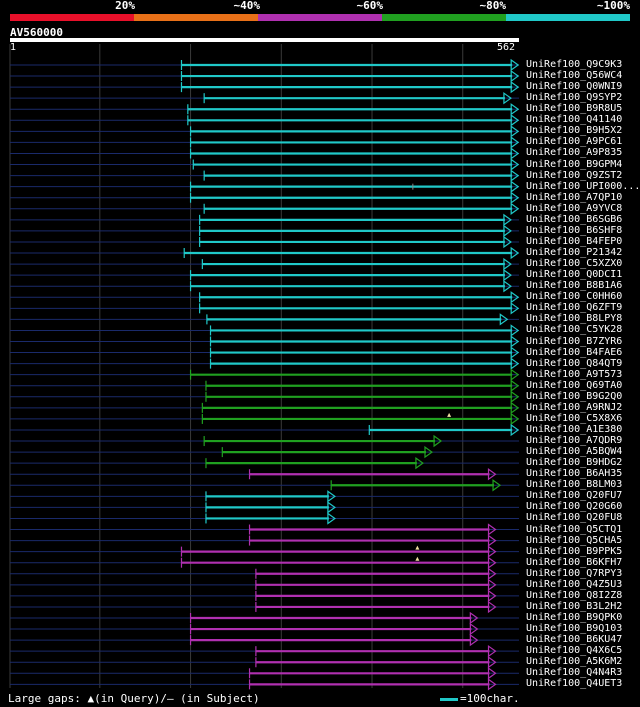  What do you see at coordinates (613, 6) in the screenshot?
I see `legend-label: ~100%` at bounding box center [613, 6].